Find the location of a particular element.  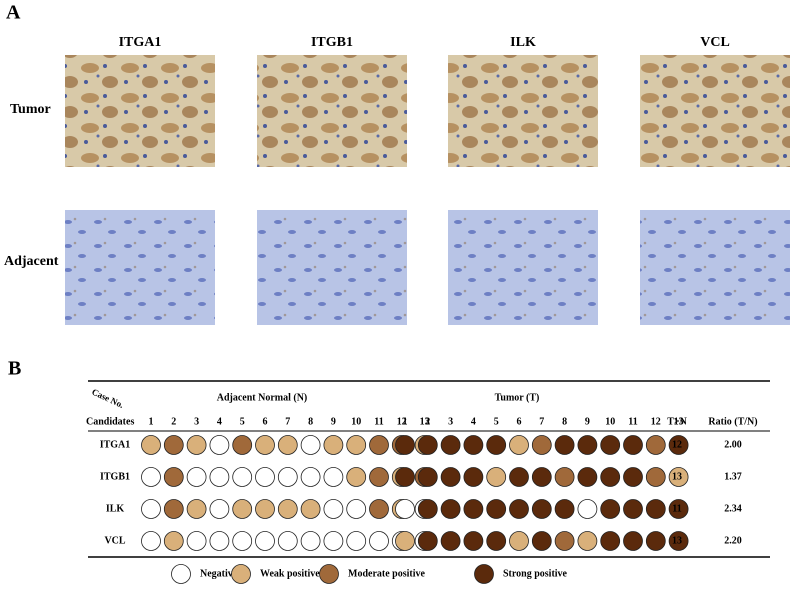

column-header: ILK is located at coordinates (523, 42).